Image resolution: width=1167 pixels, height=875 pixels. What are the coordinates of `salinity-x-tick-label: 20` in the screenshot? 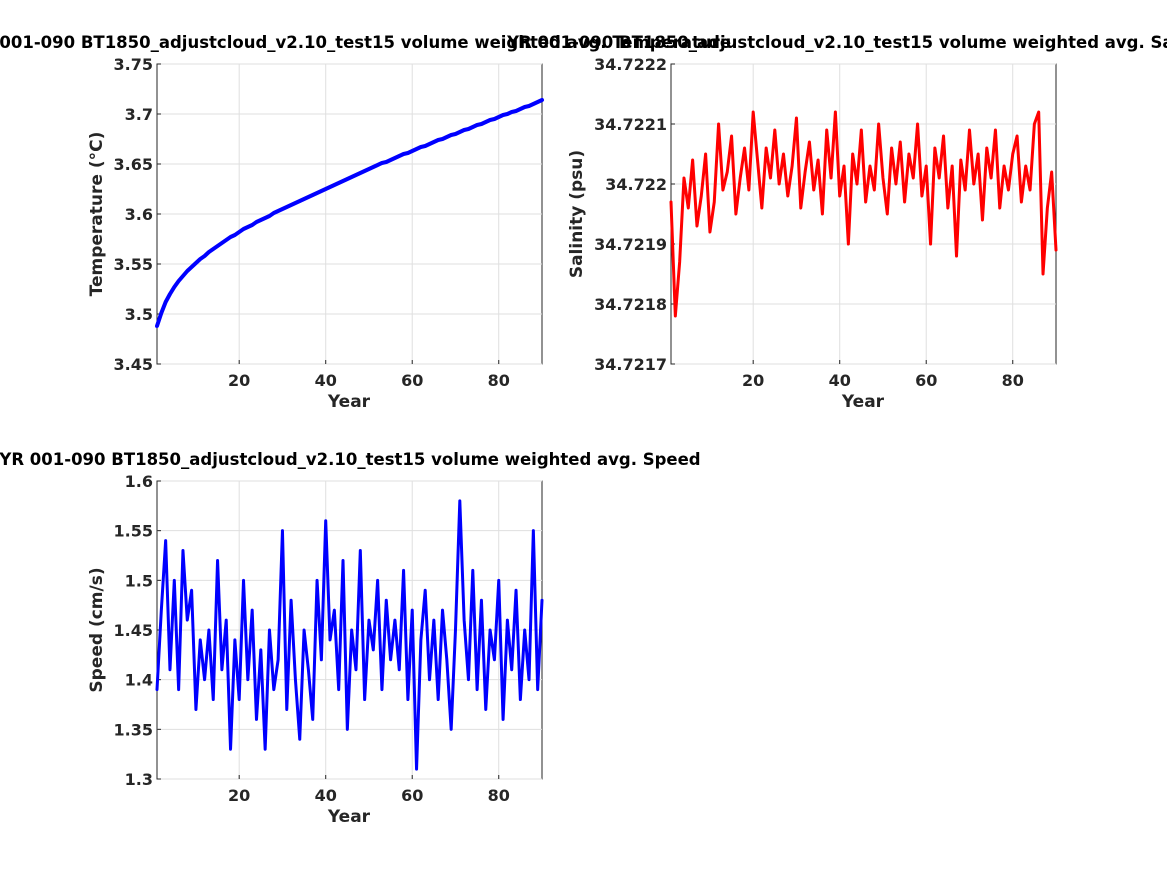 It's located at (753, 380).